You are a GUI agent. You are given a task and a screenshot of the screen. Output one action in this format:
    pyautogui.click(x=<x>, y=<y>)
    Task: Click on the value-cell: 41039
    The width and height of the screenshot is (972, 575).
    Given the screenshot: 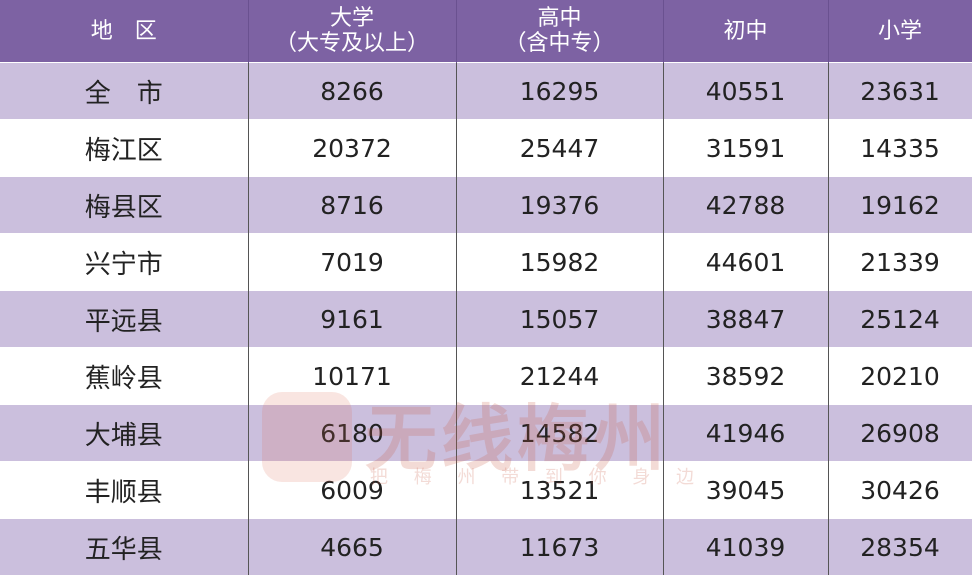 What is the action you would take?
    pyautogui.click(x=745, y=547)
    